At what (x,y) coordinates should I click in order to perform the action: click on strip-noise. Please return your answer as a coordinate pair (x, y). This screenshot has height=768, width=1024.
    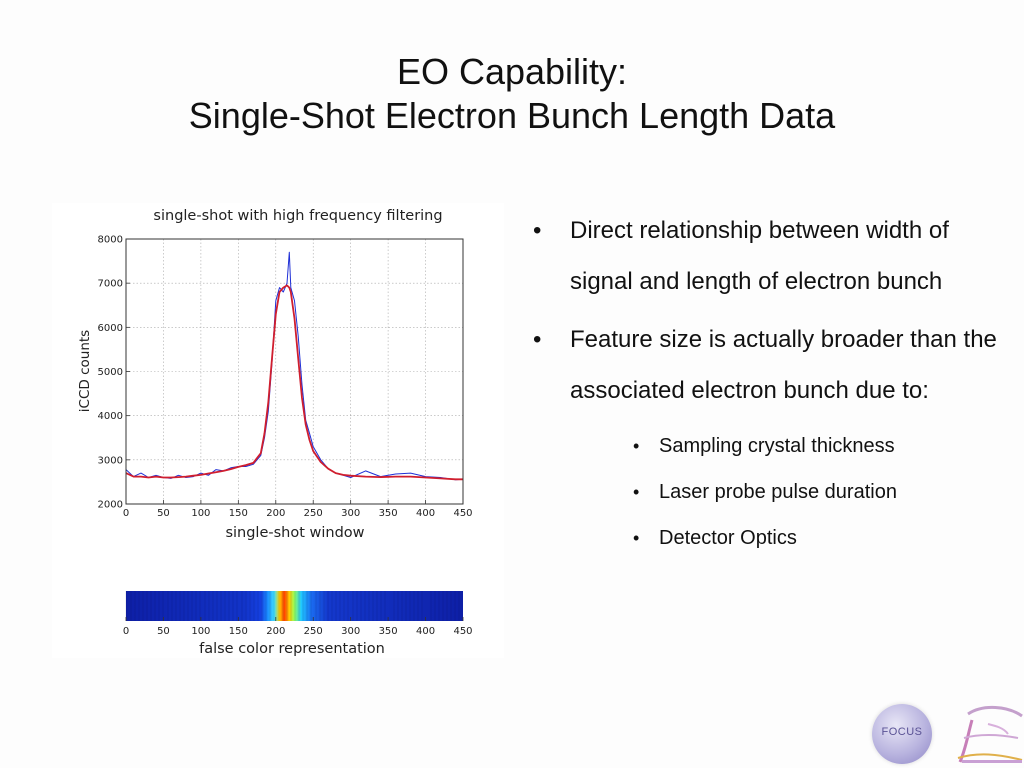
    Looking at the image, I should click on (292, 606).